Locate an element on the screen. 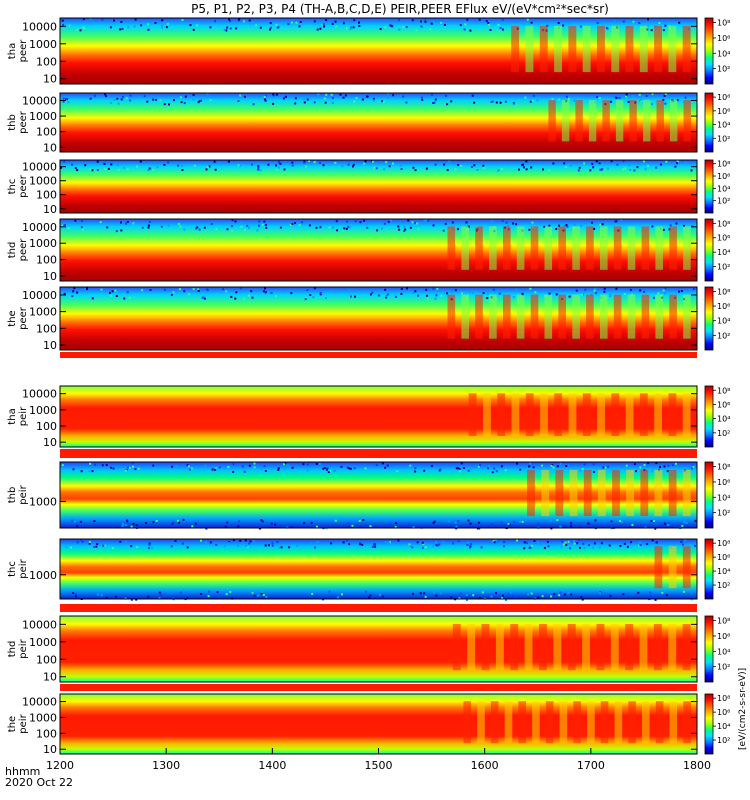  spectrogram-thc-peer is located at coordinates (378, 51).